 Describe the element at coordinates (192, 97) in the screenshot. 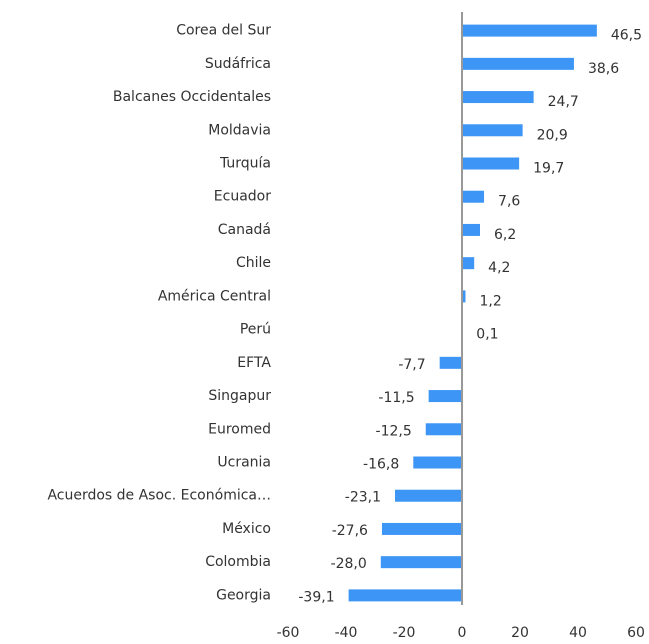

I see `y-tick-label: Balcanes Occidentales` at that location.